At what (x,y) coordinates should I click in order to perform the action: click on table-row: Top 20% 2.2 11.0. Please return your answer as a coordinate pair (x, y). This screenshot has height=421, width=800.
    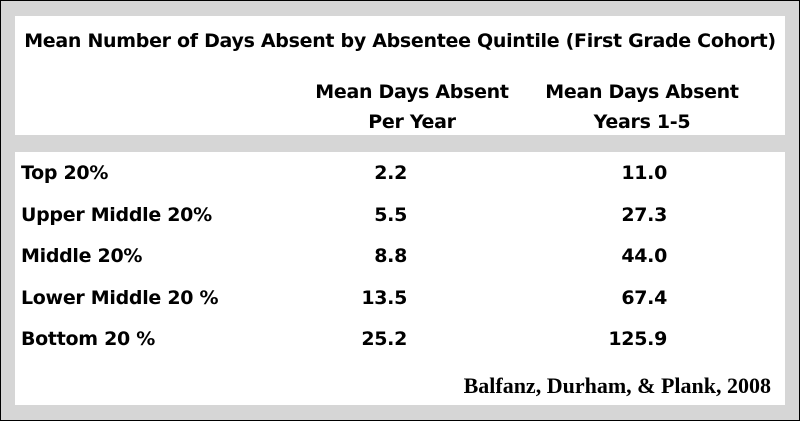
    Looking at the image, I should click on (400, 173).